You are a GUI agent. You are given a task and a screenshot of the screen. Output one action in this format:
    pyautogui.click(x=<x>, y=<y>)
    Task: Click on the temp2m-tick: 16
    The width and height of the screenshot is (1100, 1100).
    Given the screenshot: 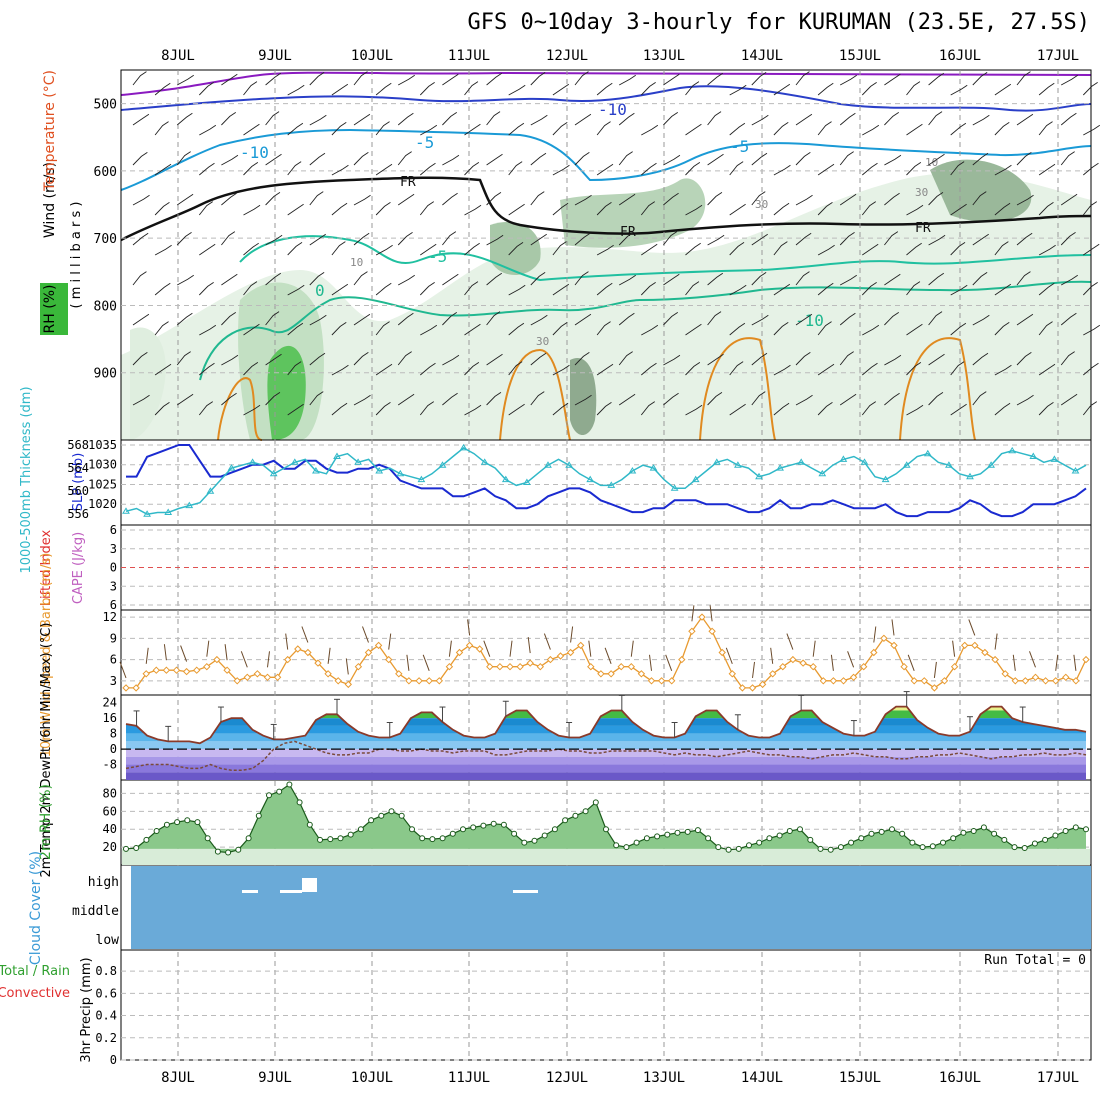 What is the action you would take?
    pyautogui.click(x=110, y=718)
    